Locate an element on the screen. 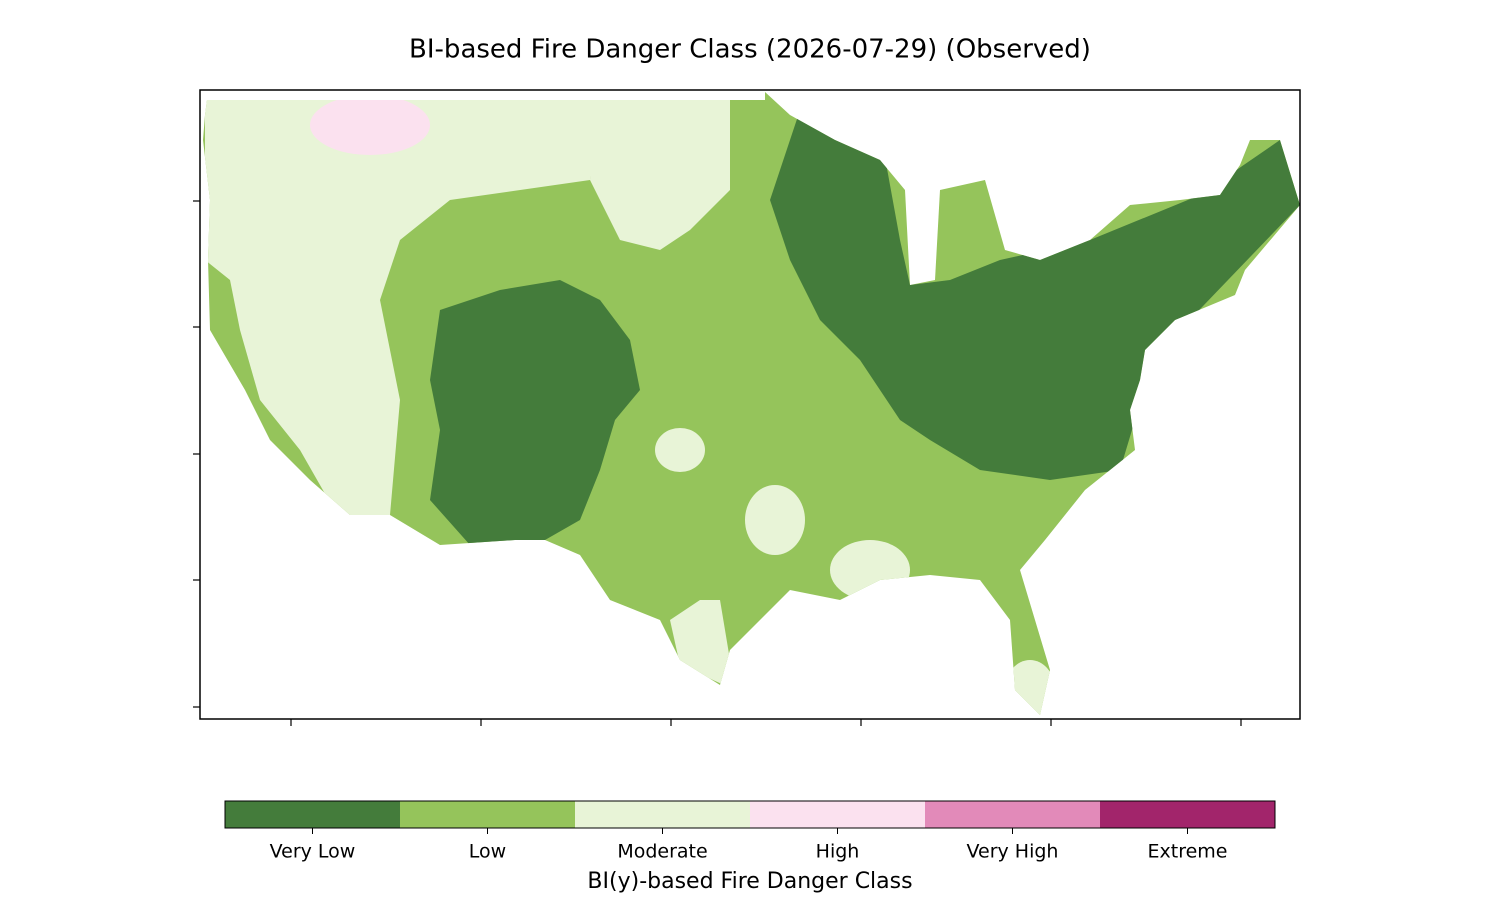  region-high is located at coordinates (370, 125).